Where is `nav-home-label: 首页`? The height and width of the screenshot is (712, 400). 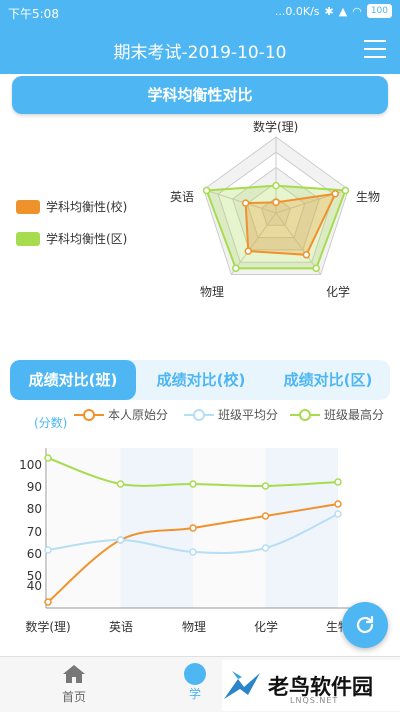
nav-home-label: 首页 is located at coordinates (73, 697).